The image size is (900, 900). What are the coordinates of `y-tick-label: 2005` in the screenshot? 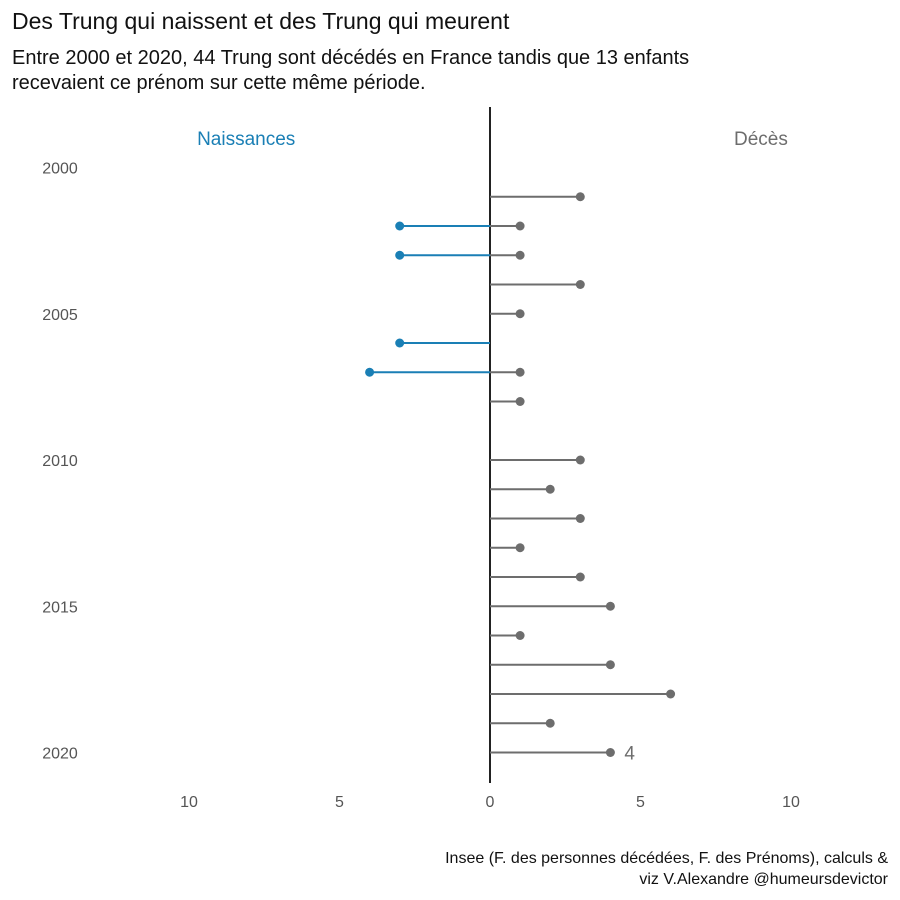 It's located at (60, 315).